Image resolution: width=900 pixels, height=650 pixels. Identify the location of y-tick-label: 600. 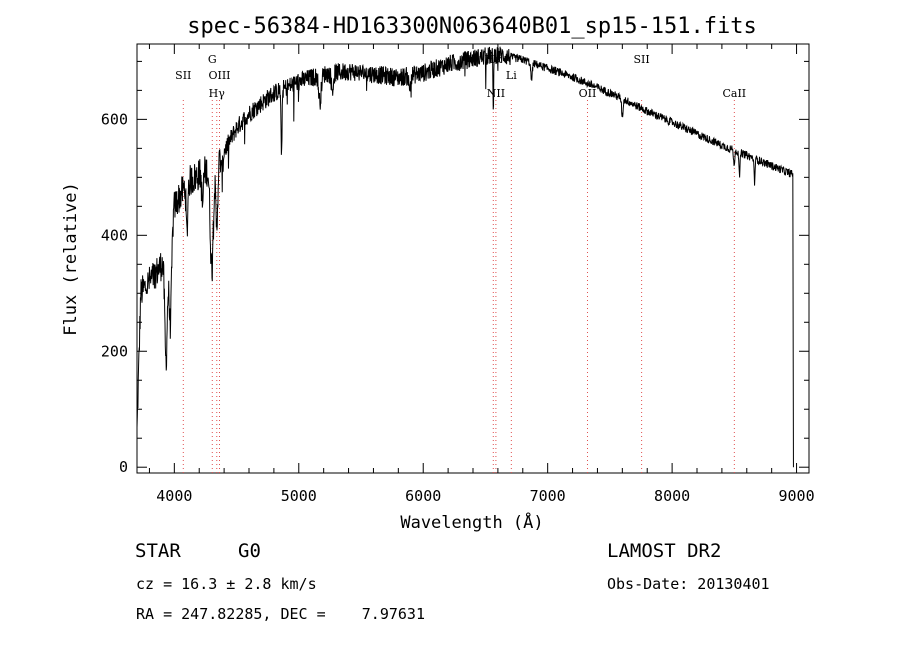
(114, 119).